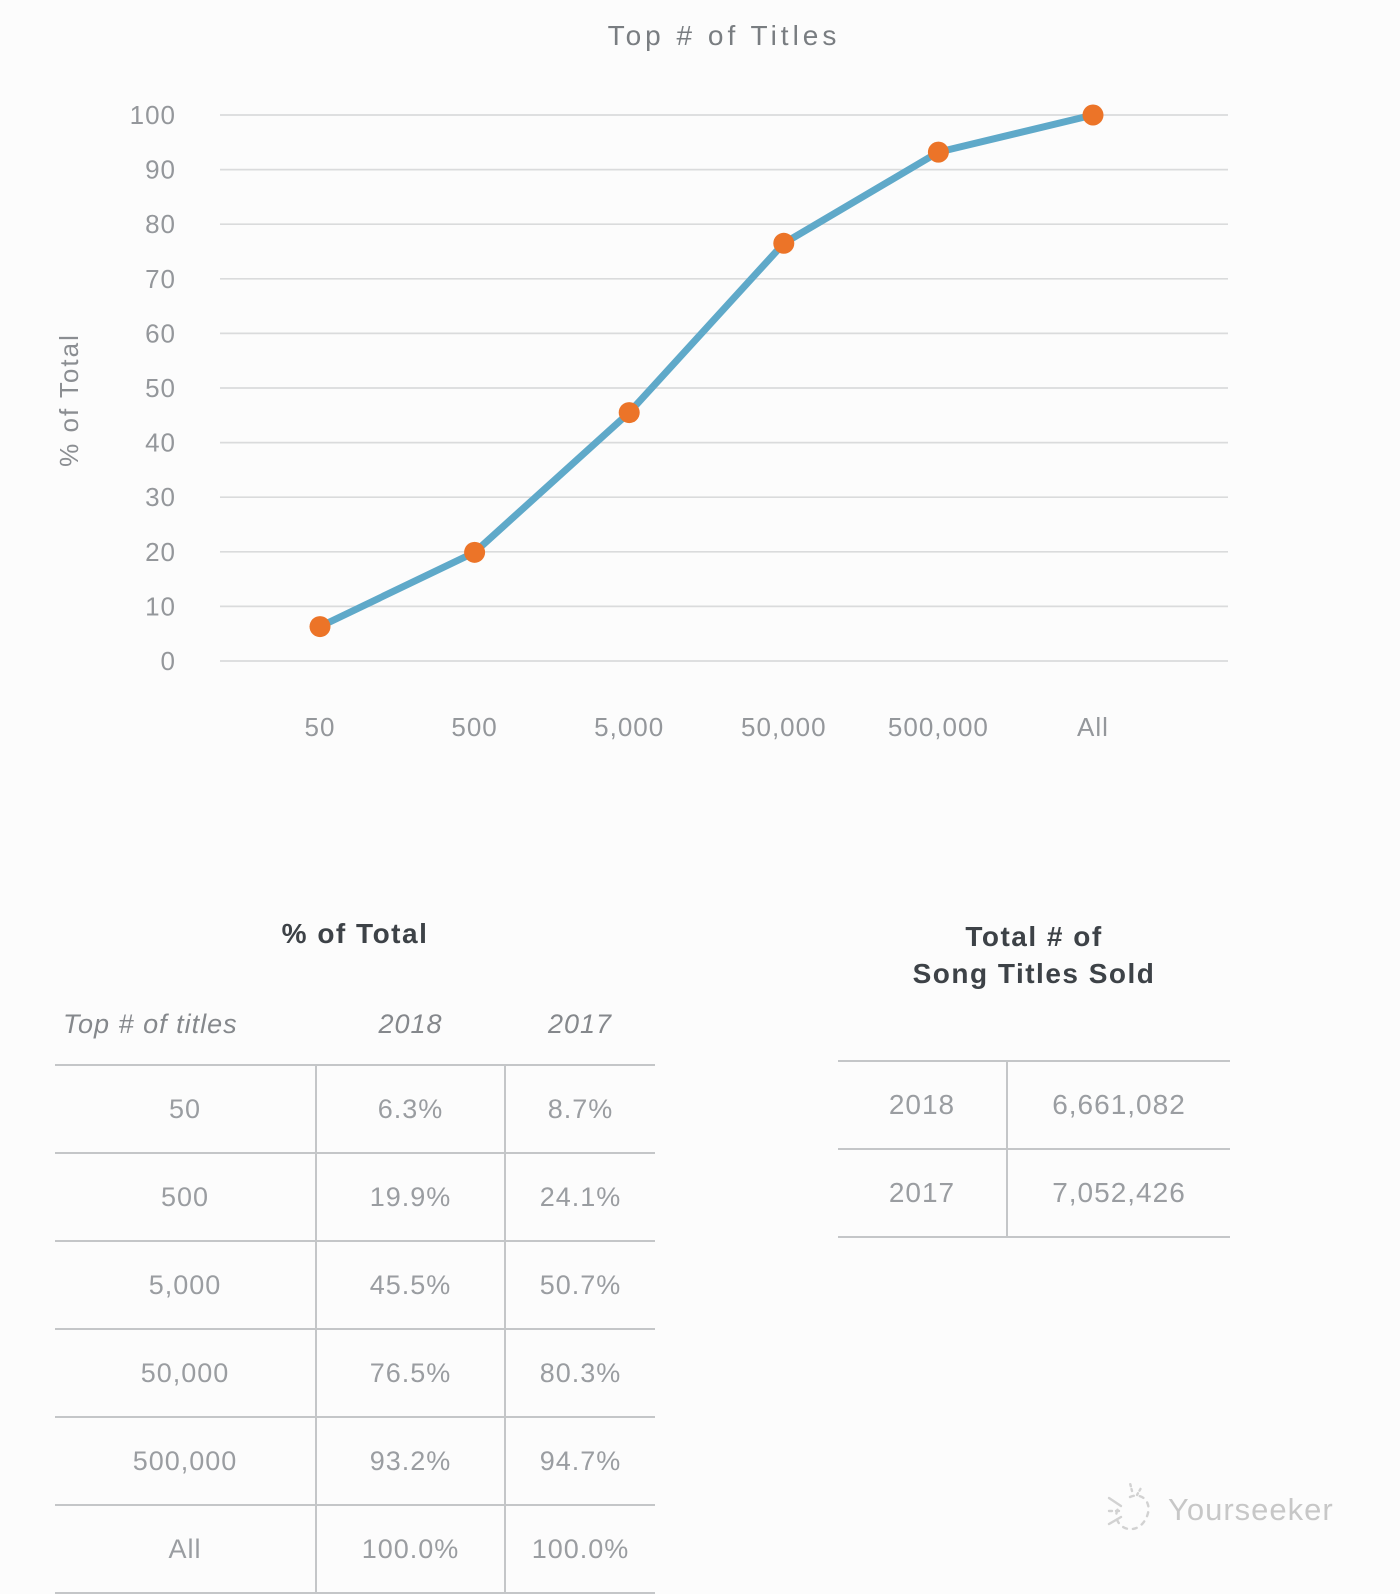 Image resolution: width=1400 pixels, height=1594 pixels. What do you see at coordinates (410, 1109) in the screenshot?
I see `value-2018: 6.3%` at bounding box center [410, 1109].